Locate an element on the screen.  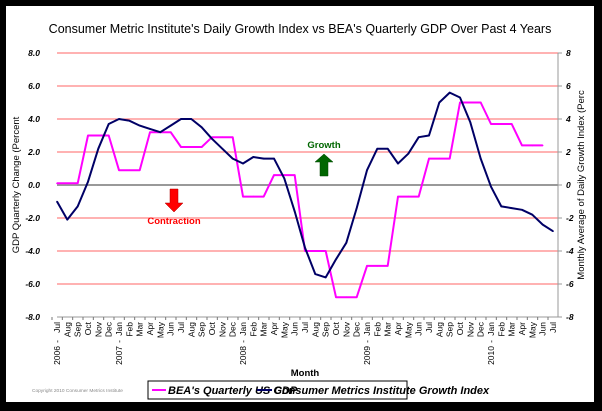
x-year-label: 2007 is located at coordinates (119, 355).